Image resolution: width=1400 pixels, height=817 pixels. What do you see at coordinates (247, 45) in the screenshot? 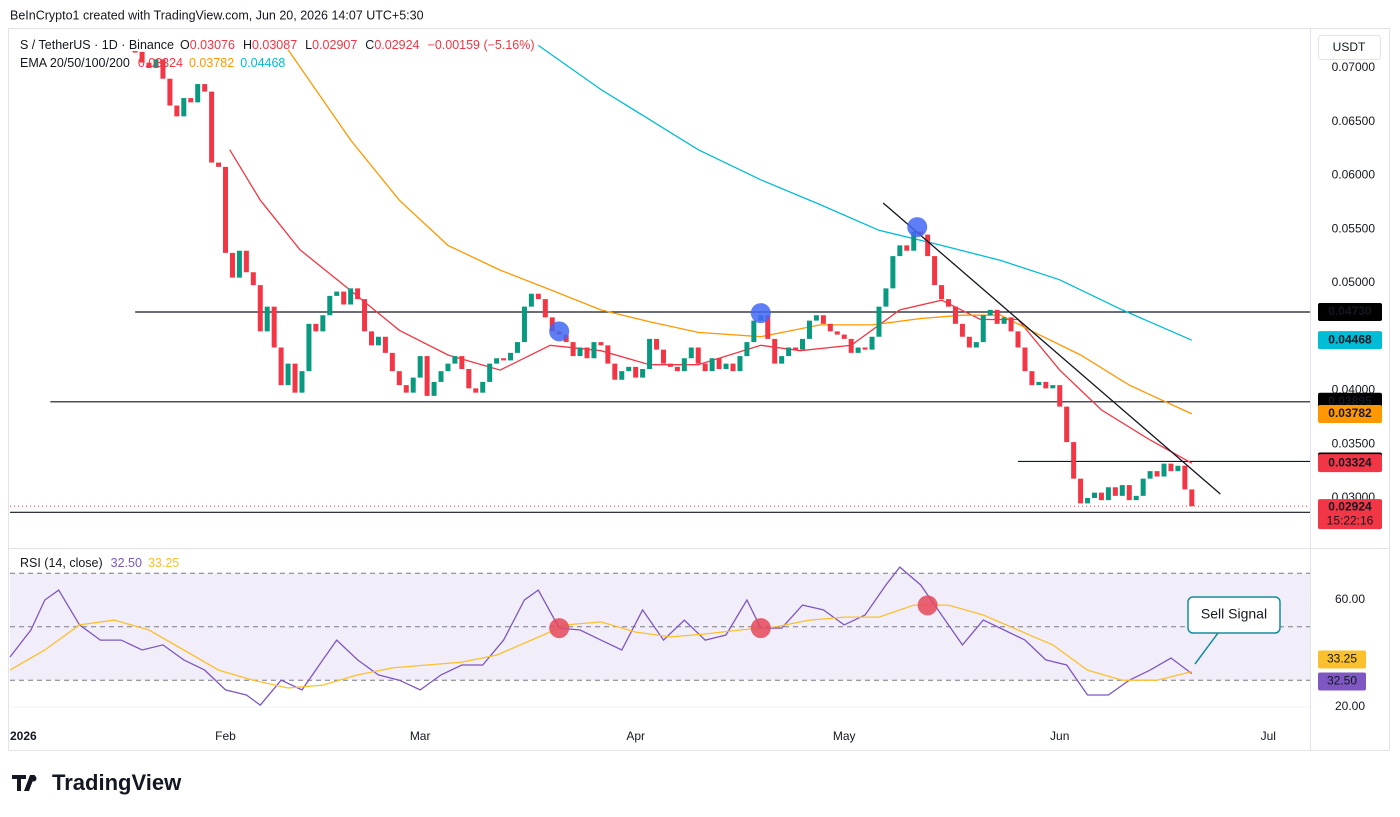
I see `ohlc-letter: H` at bounding box center [247, 45].